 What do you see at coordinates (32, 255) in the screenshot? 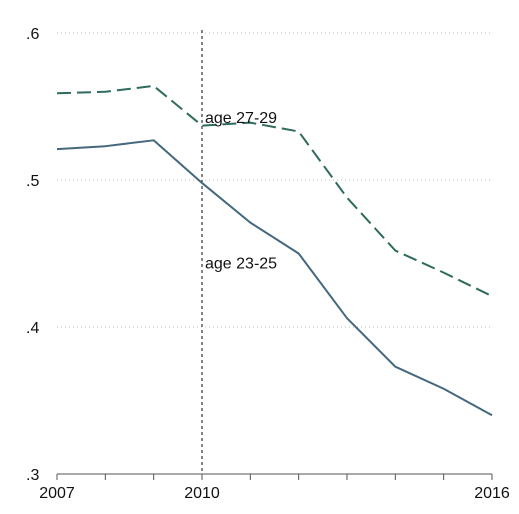
I see `y-axis: .3 .4 .5 .6` at bounding box center [32, 255].